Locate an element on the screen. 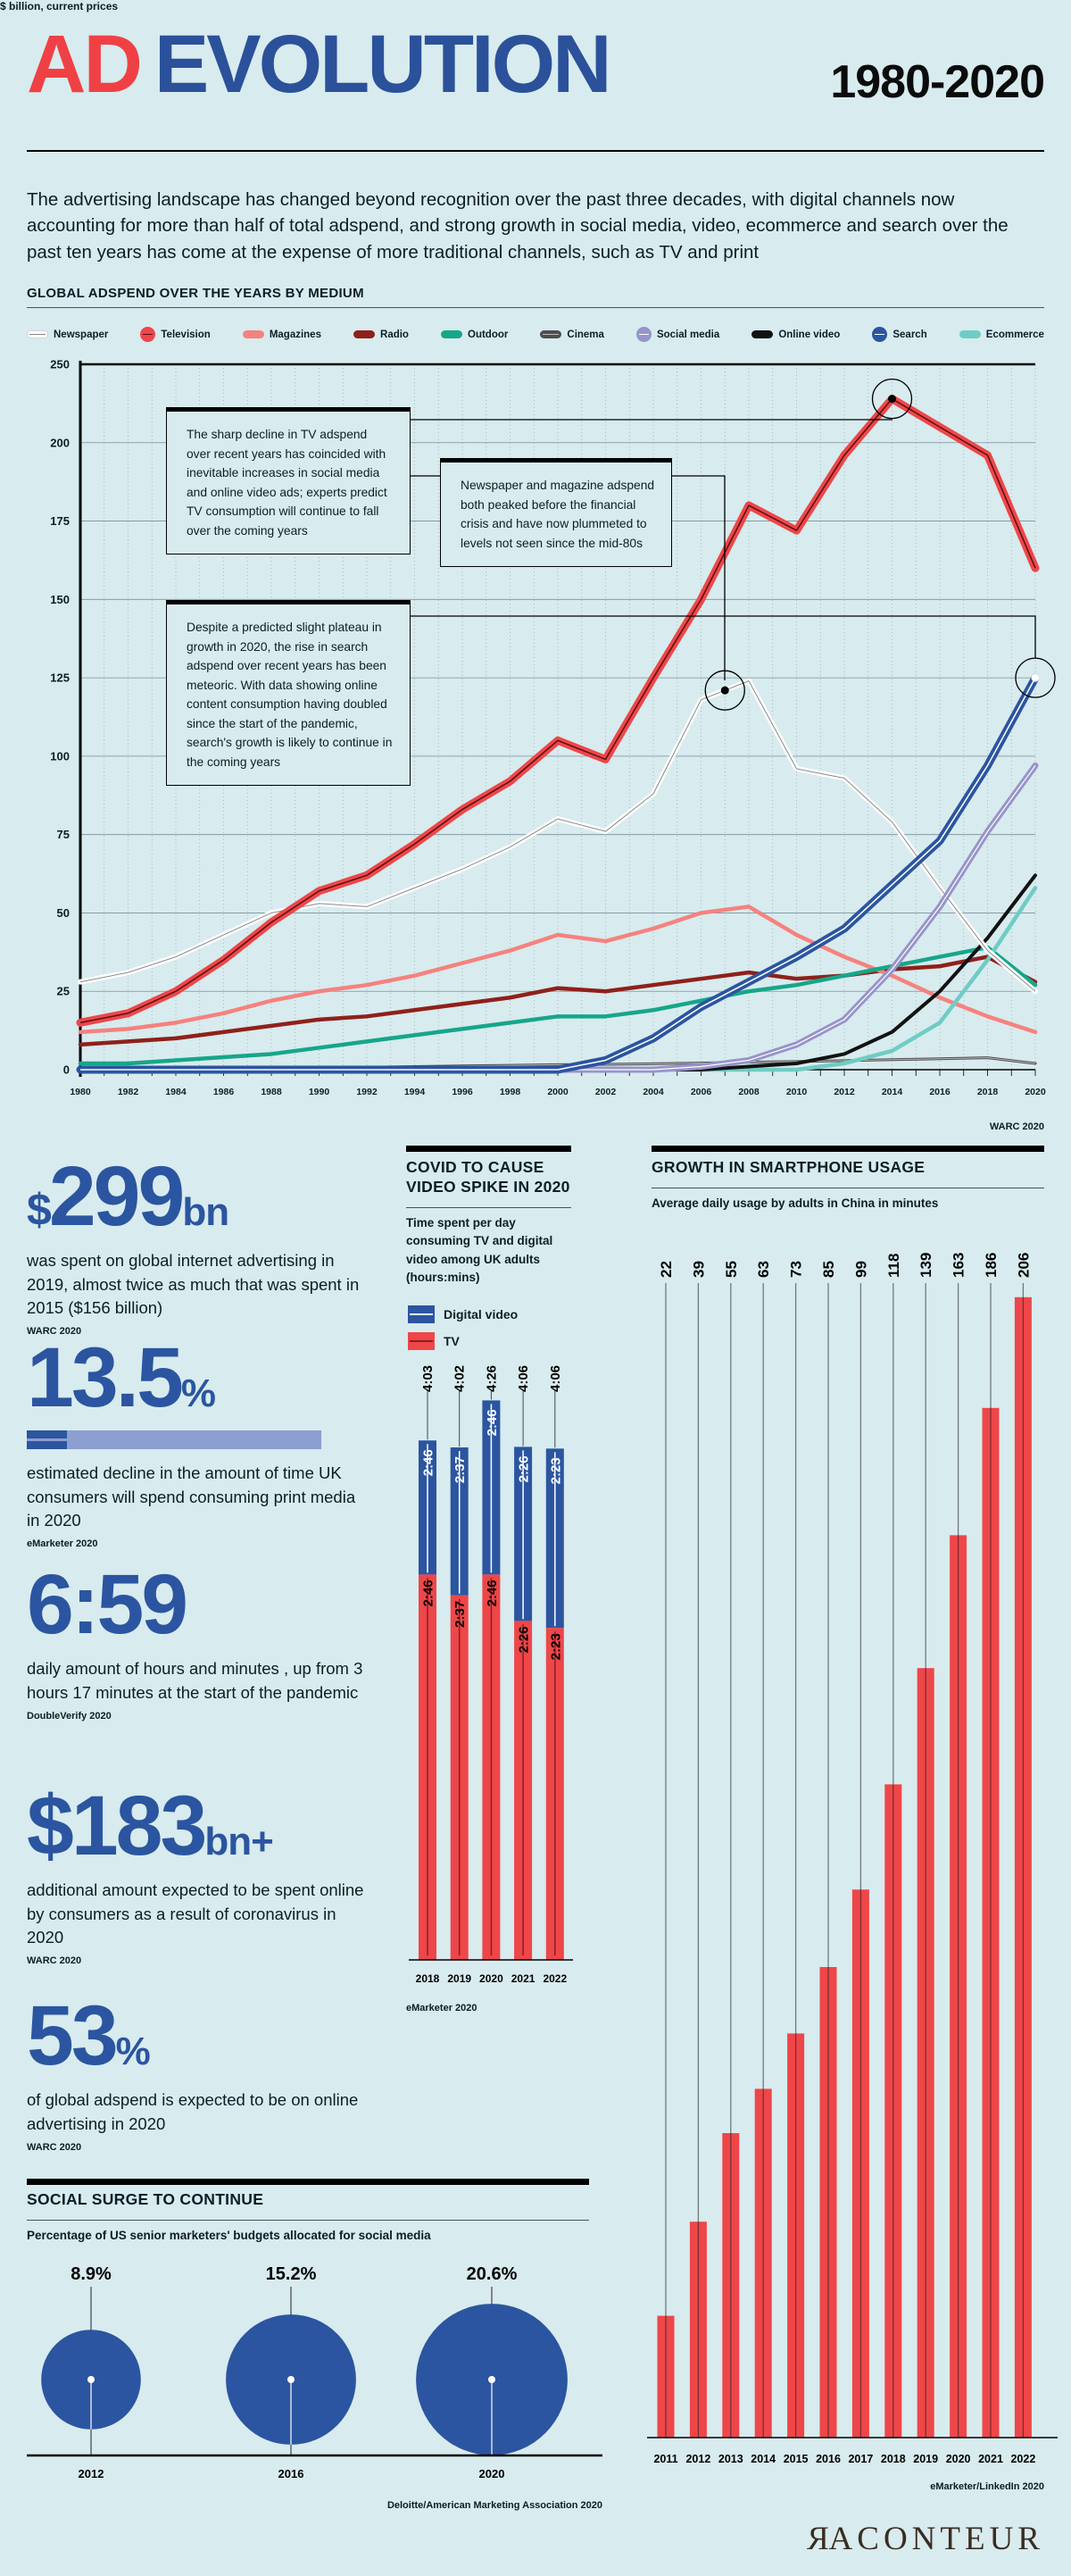 The width and height of the screenshot is (1071, 2576). stat-value: $299bn is located at coordinates (128, 1196).